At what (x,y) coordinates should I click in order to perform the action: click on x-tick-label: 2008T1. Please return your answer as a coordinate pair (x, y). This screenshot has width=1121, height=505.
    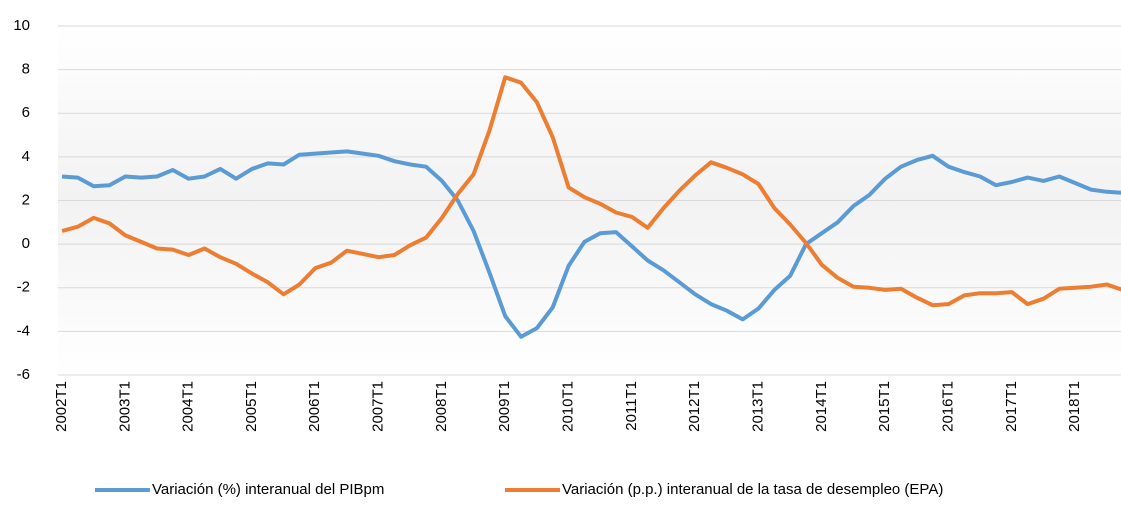
    Looking at the image, I should click on (441, 406).